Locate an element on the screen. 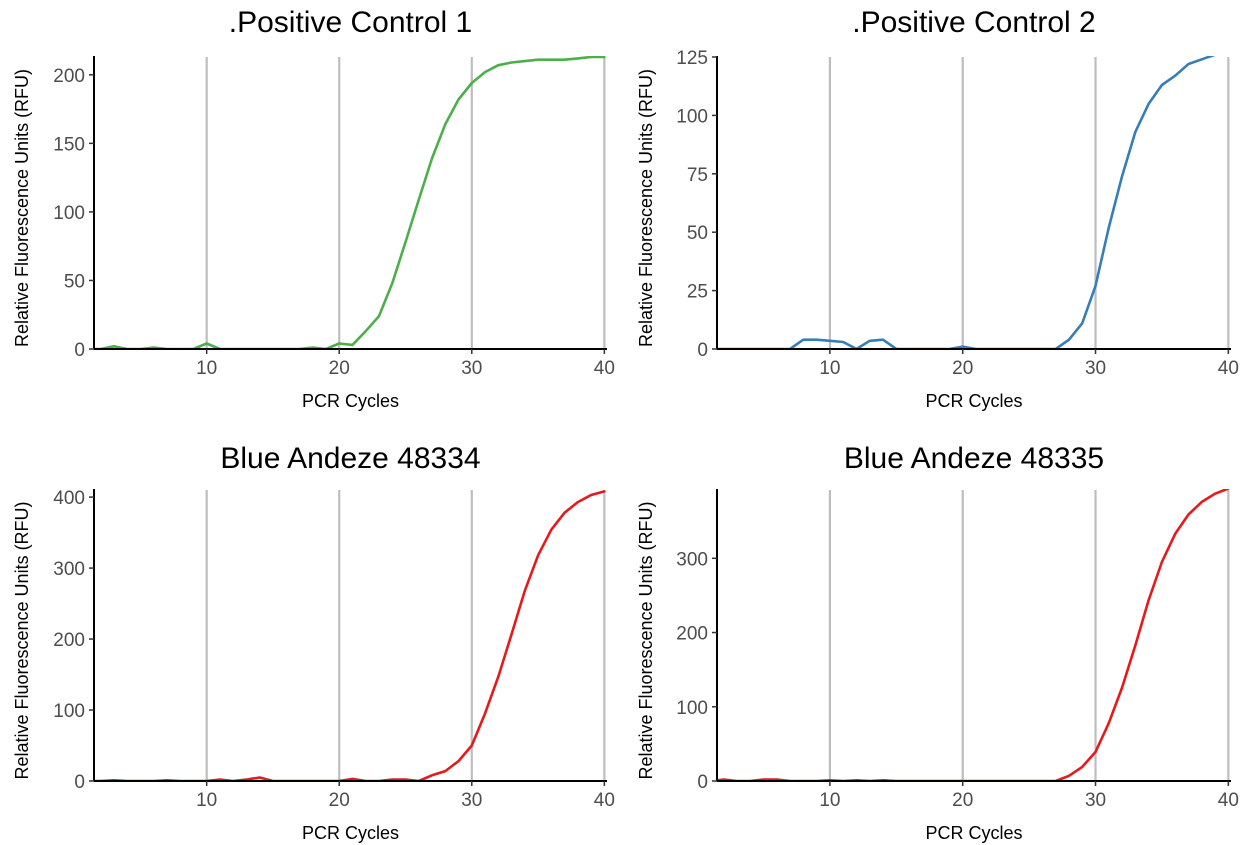 This screenshot has width=1252, height=845. panel-title: Blue Andeze 48334 is located at coordinates (350, 458).